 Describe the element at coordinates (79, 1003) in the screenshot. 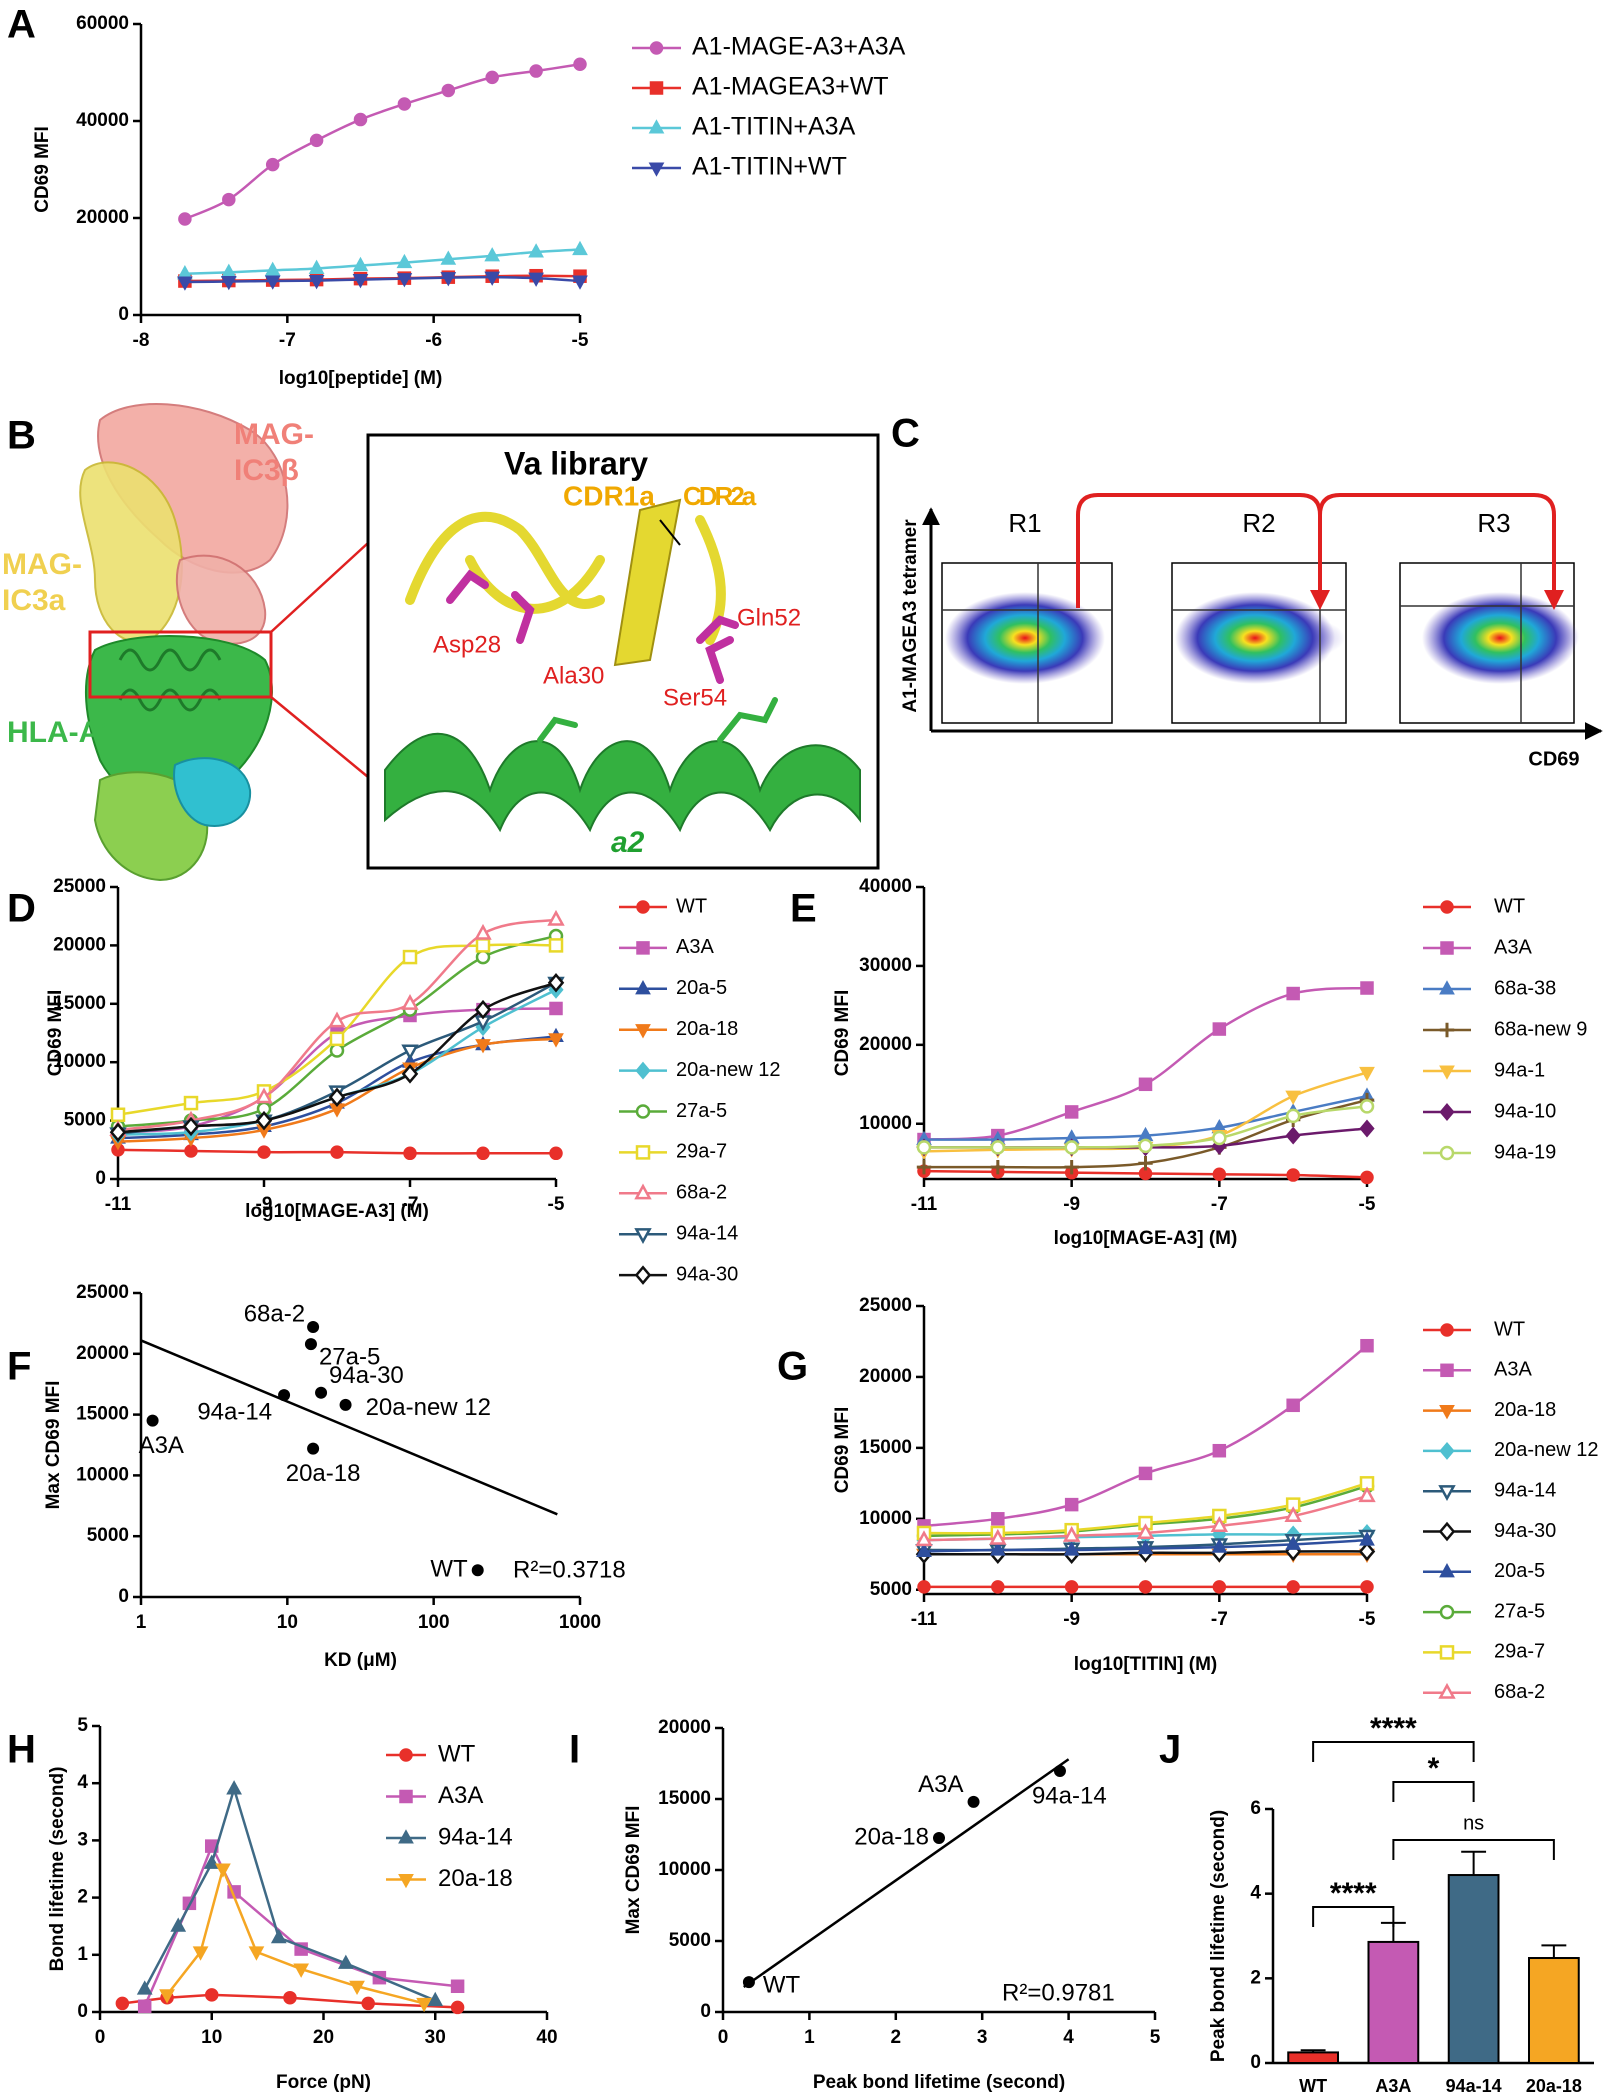

I see `y-tick-label: 15000` at that location.